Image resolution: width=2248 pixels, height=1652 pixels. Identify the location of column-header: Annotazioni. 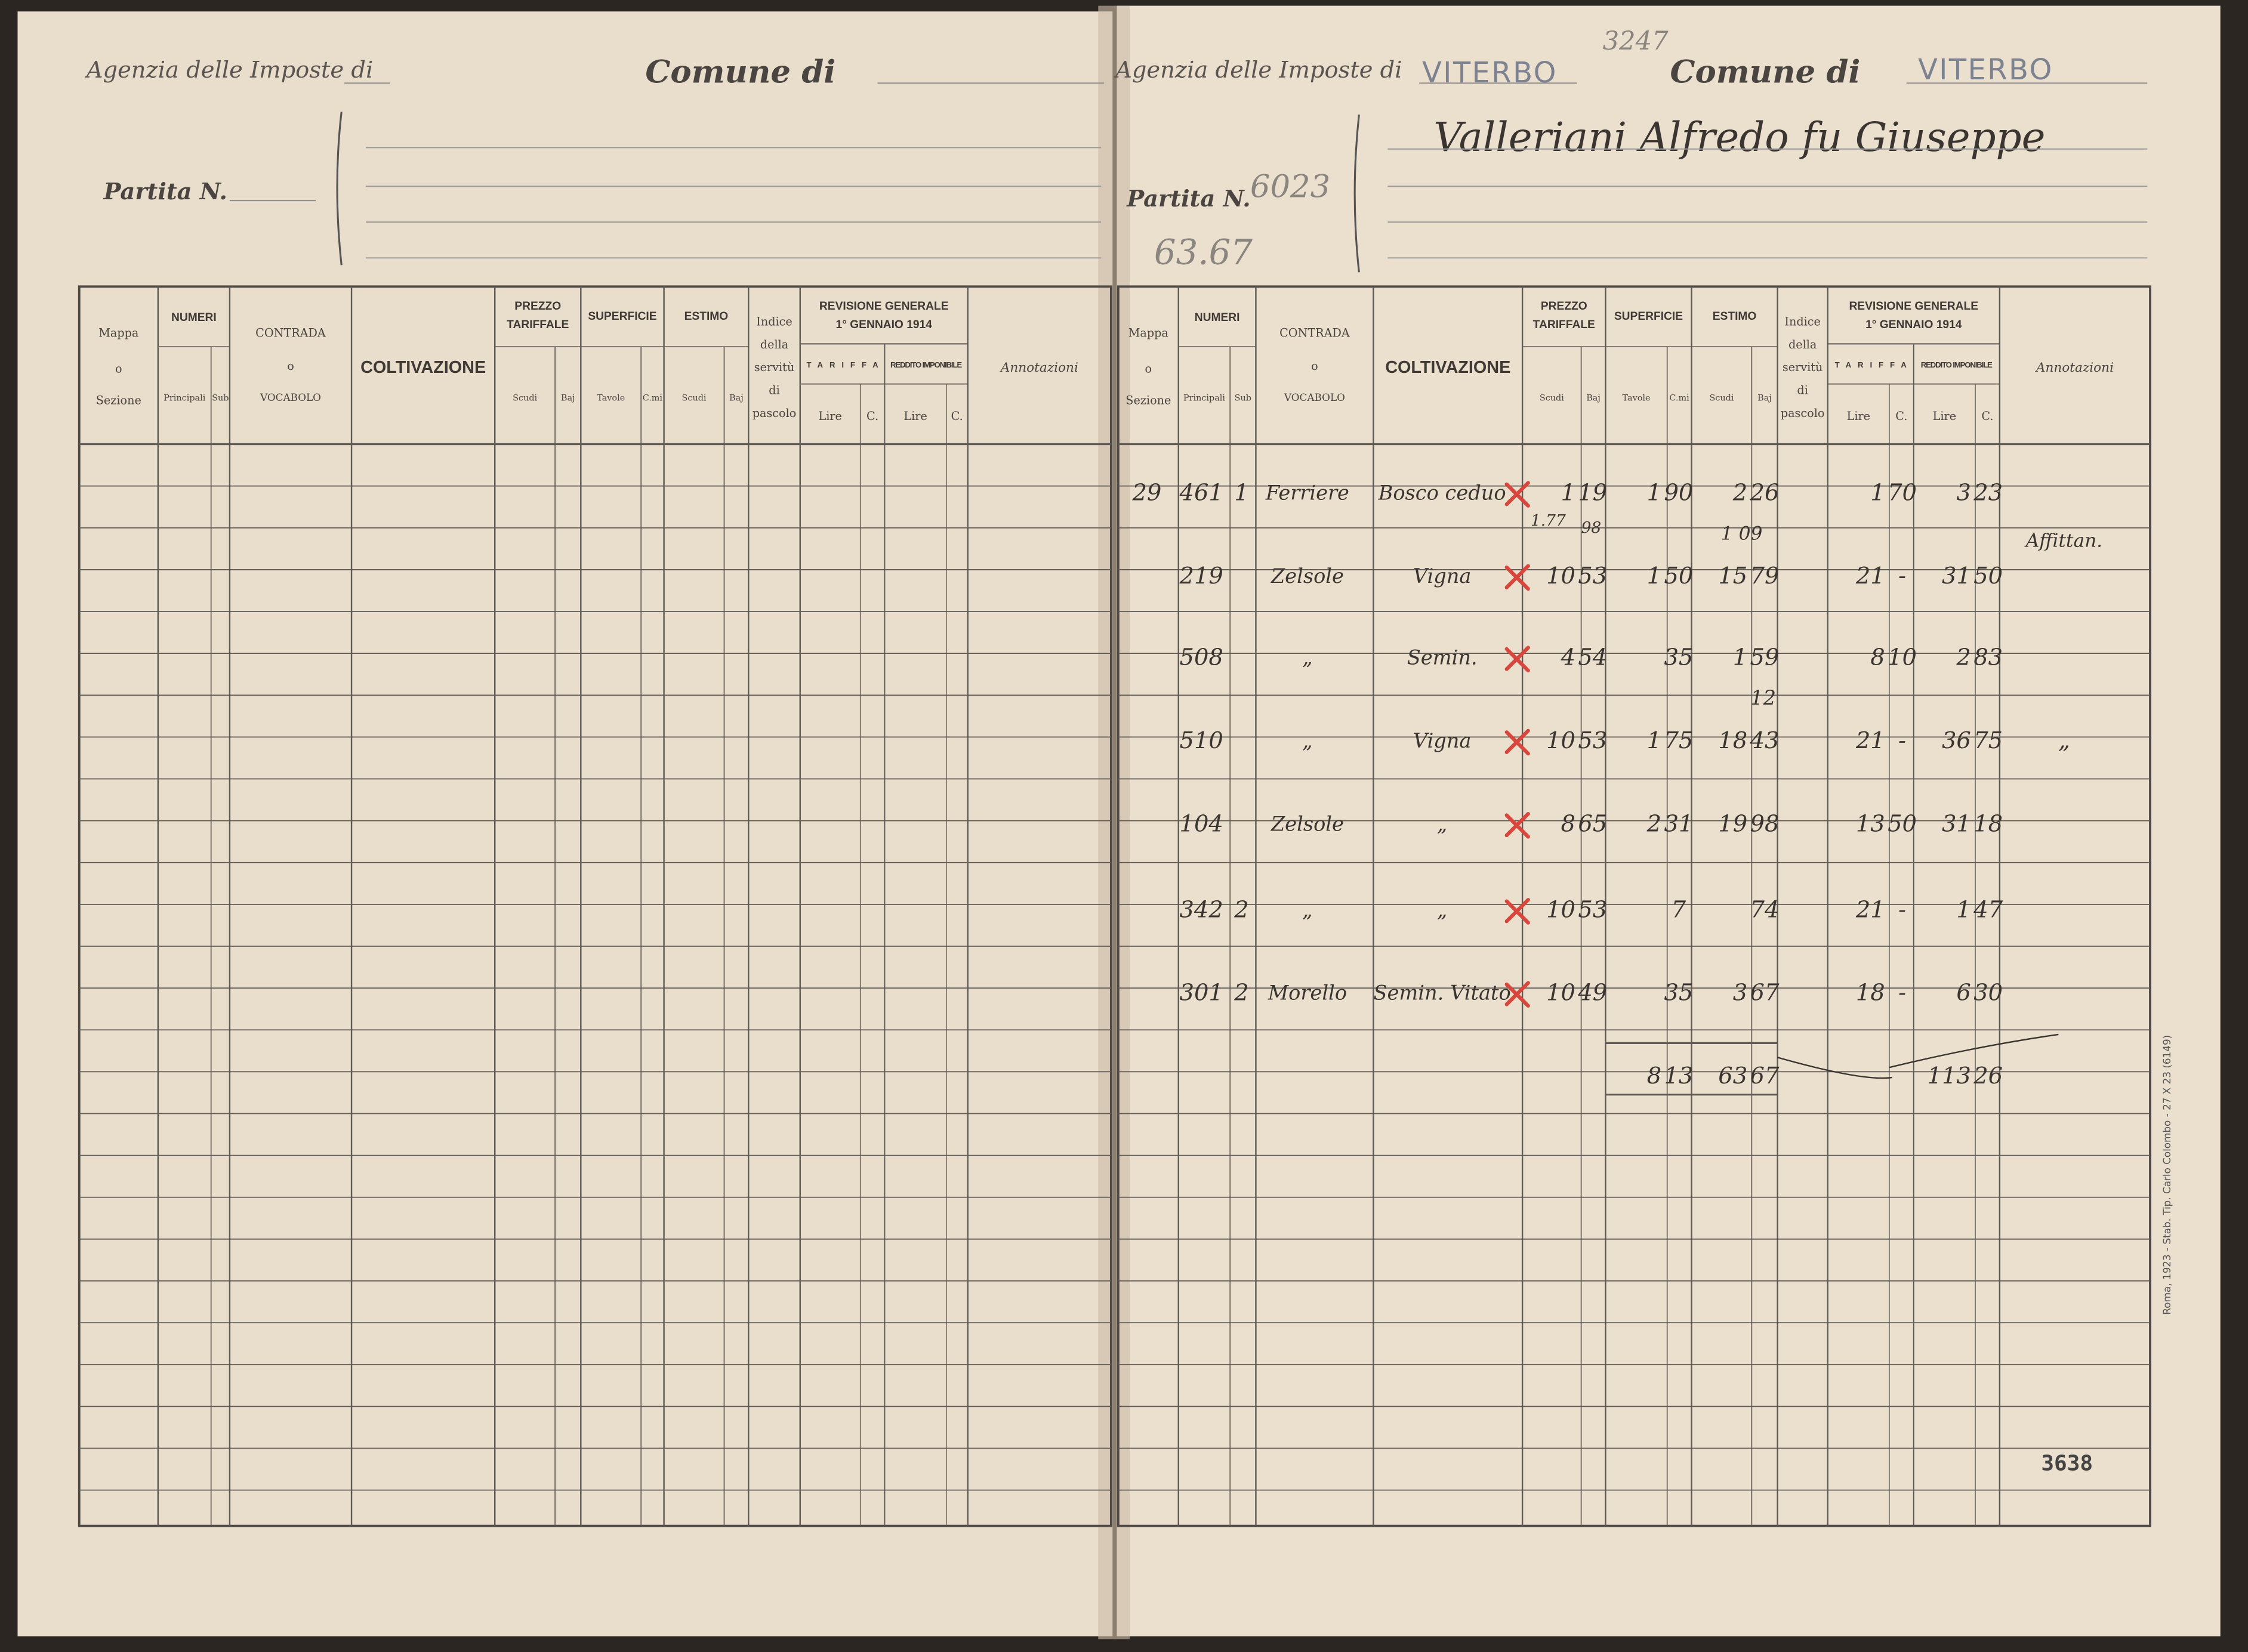
(2074, 367).